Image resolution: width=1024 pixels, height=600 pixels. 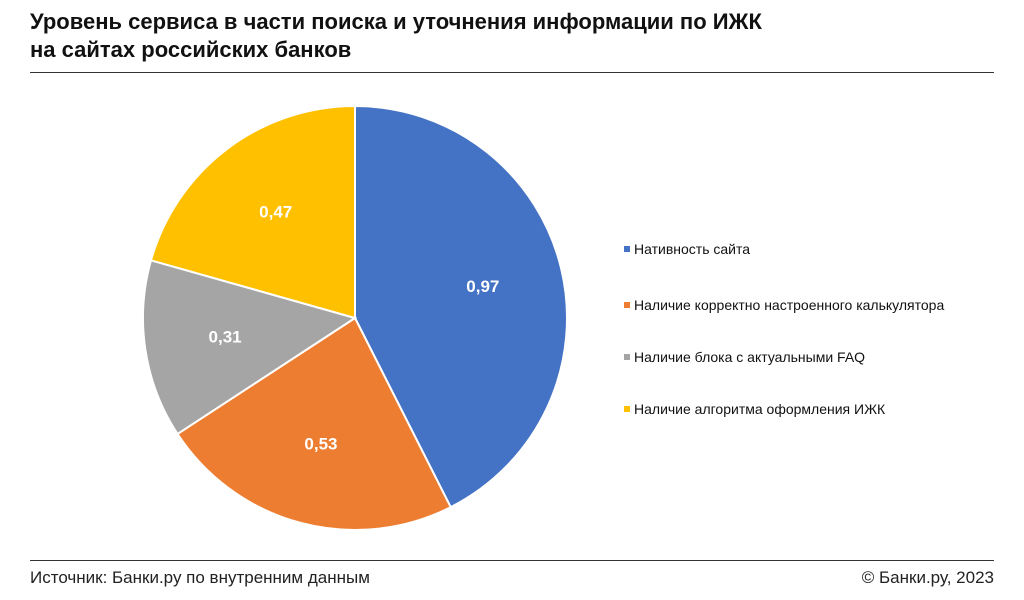 I want to click on slice-value-label-1: 0,97, so click(x=482, y=286).